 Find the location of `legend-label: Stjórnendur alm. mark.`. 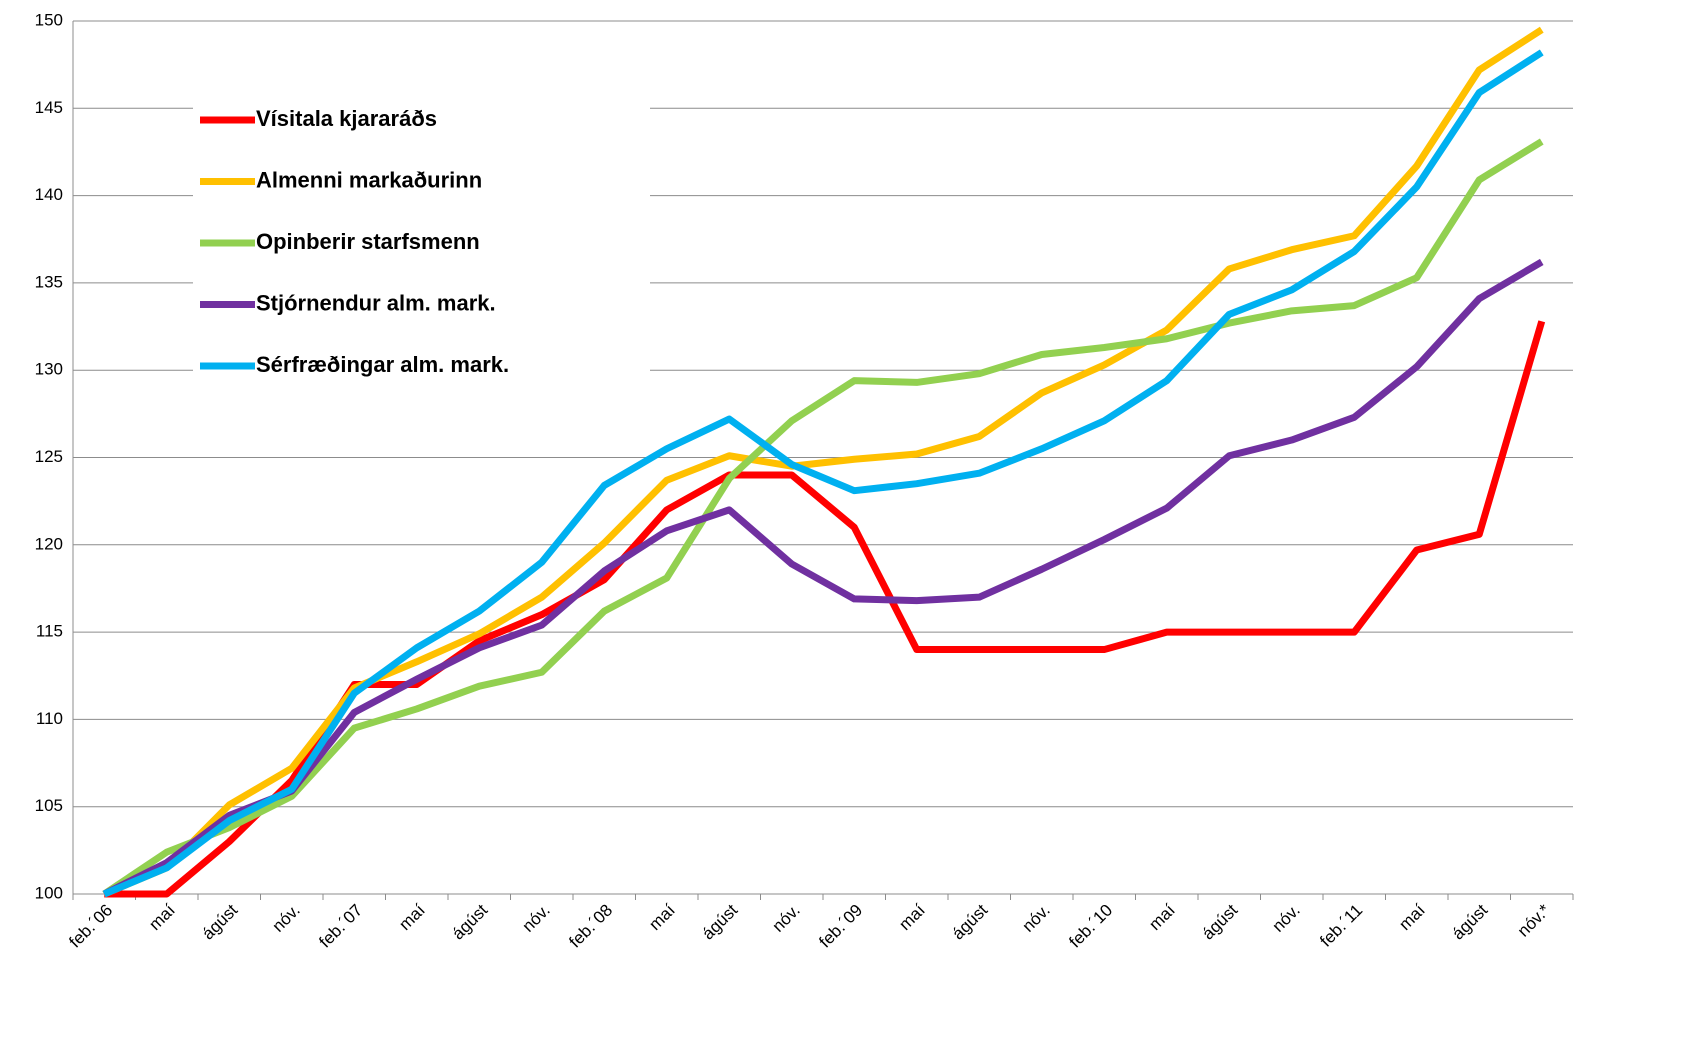

legend-label: Stjórnendur alm. mark. is located at coordinates (376, 302).